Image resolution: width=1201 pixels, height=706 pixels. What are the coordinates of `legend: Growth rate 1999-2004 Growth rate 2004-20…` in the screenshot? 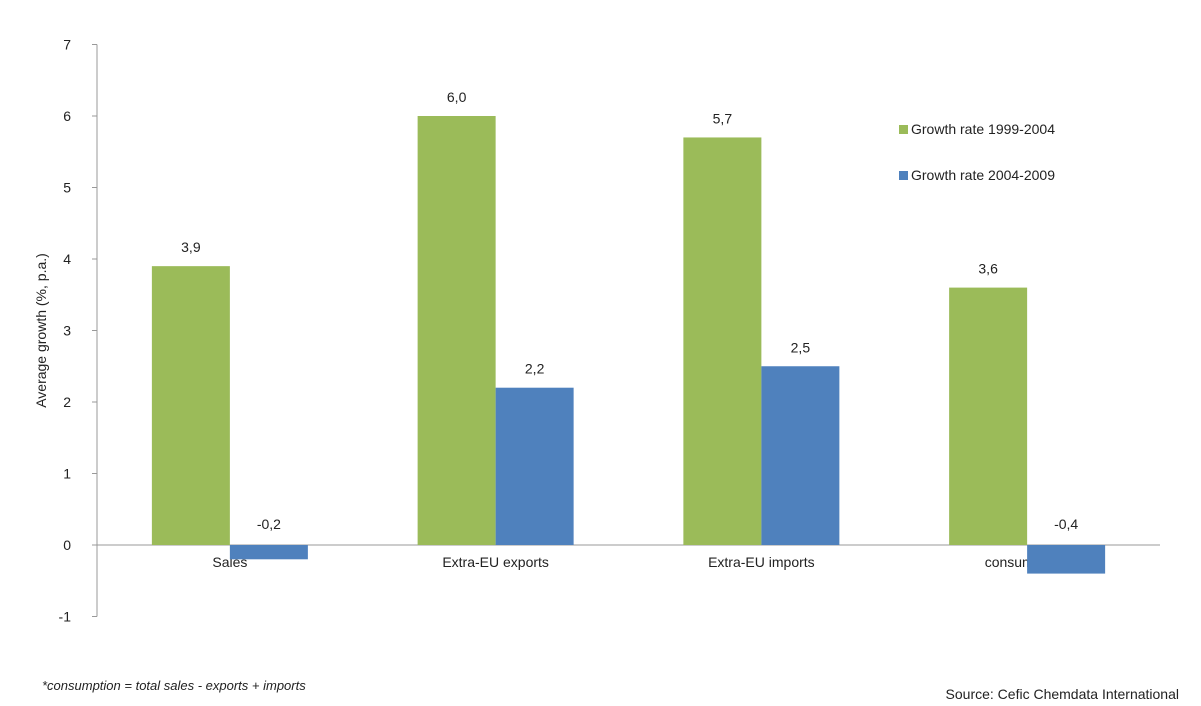 It's located at (977, 152).